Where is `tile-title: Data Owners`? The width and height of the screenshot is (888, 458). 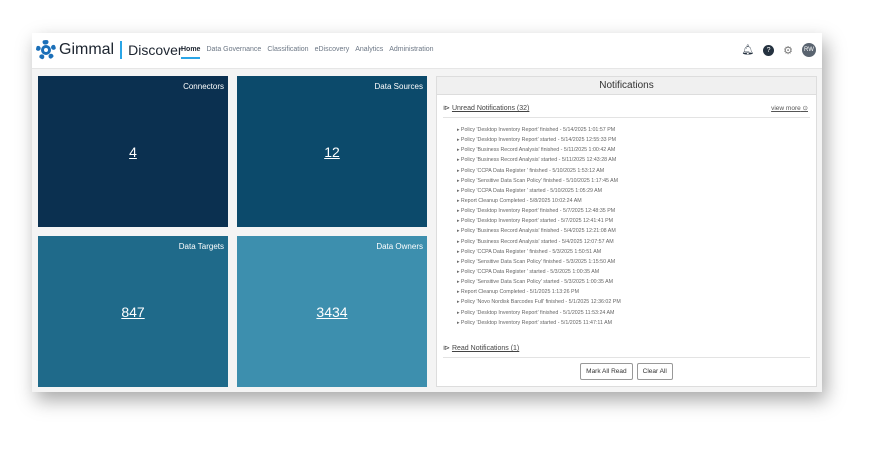
tile-title: Data Owners is located at coordinates (399, 246).